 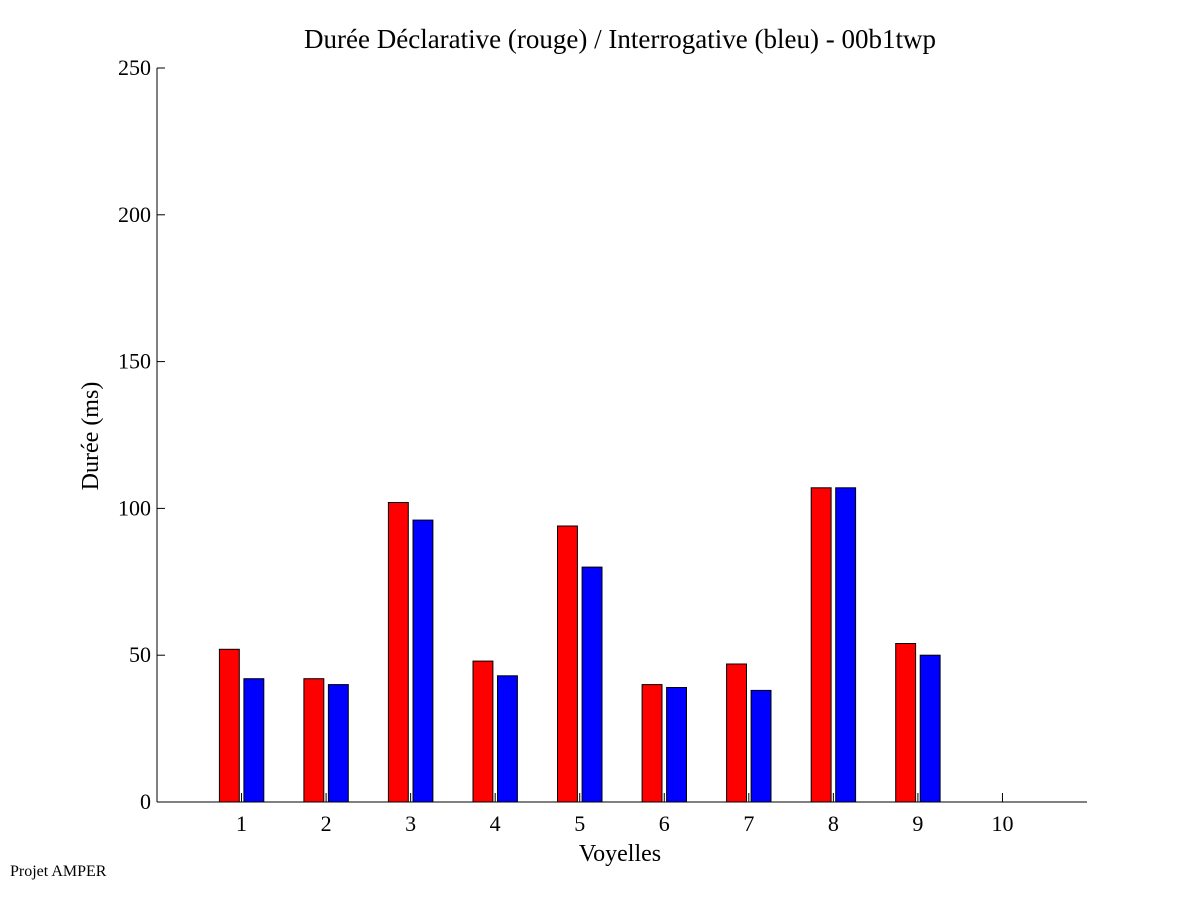 I want to click on x-axis-label: Voyelles, so click(x=620, y=854).